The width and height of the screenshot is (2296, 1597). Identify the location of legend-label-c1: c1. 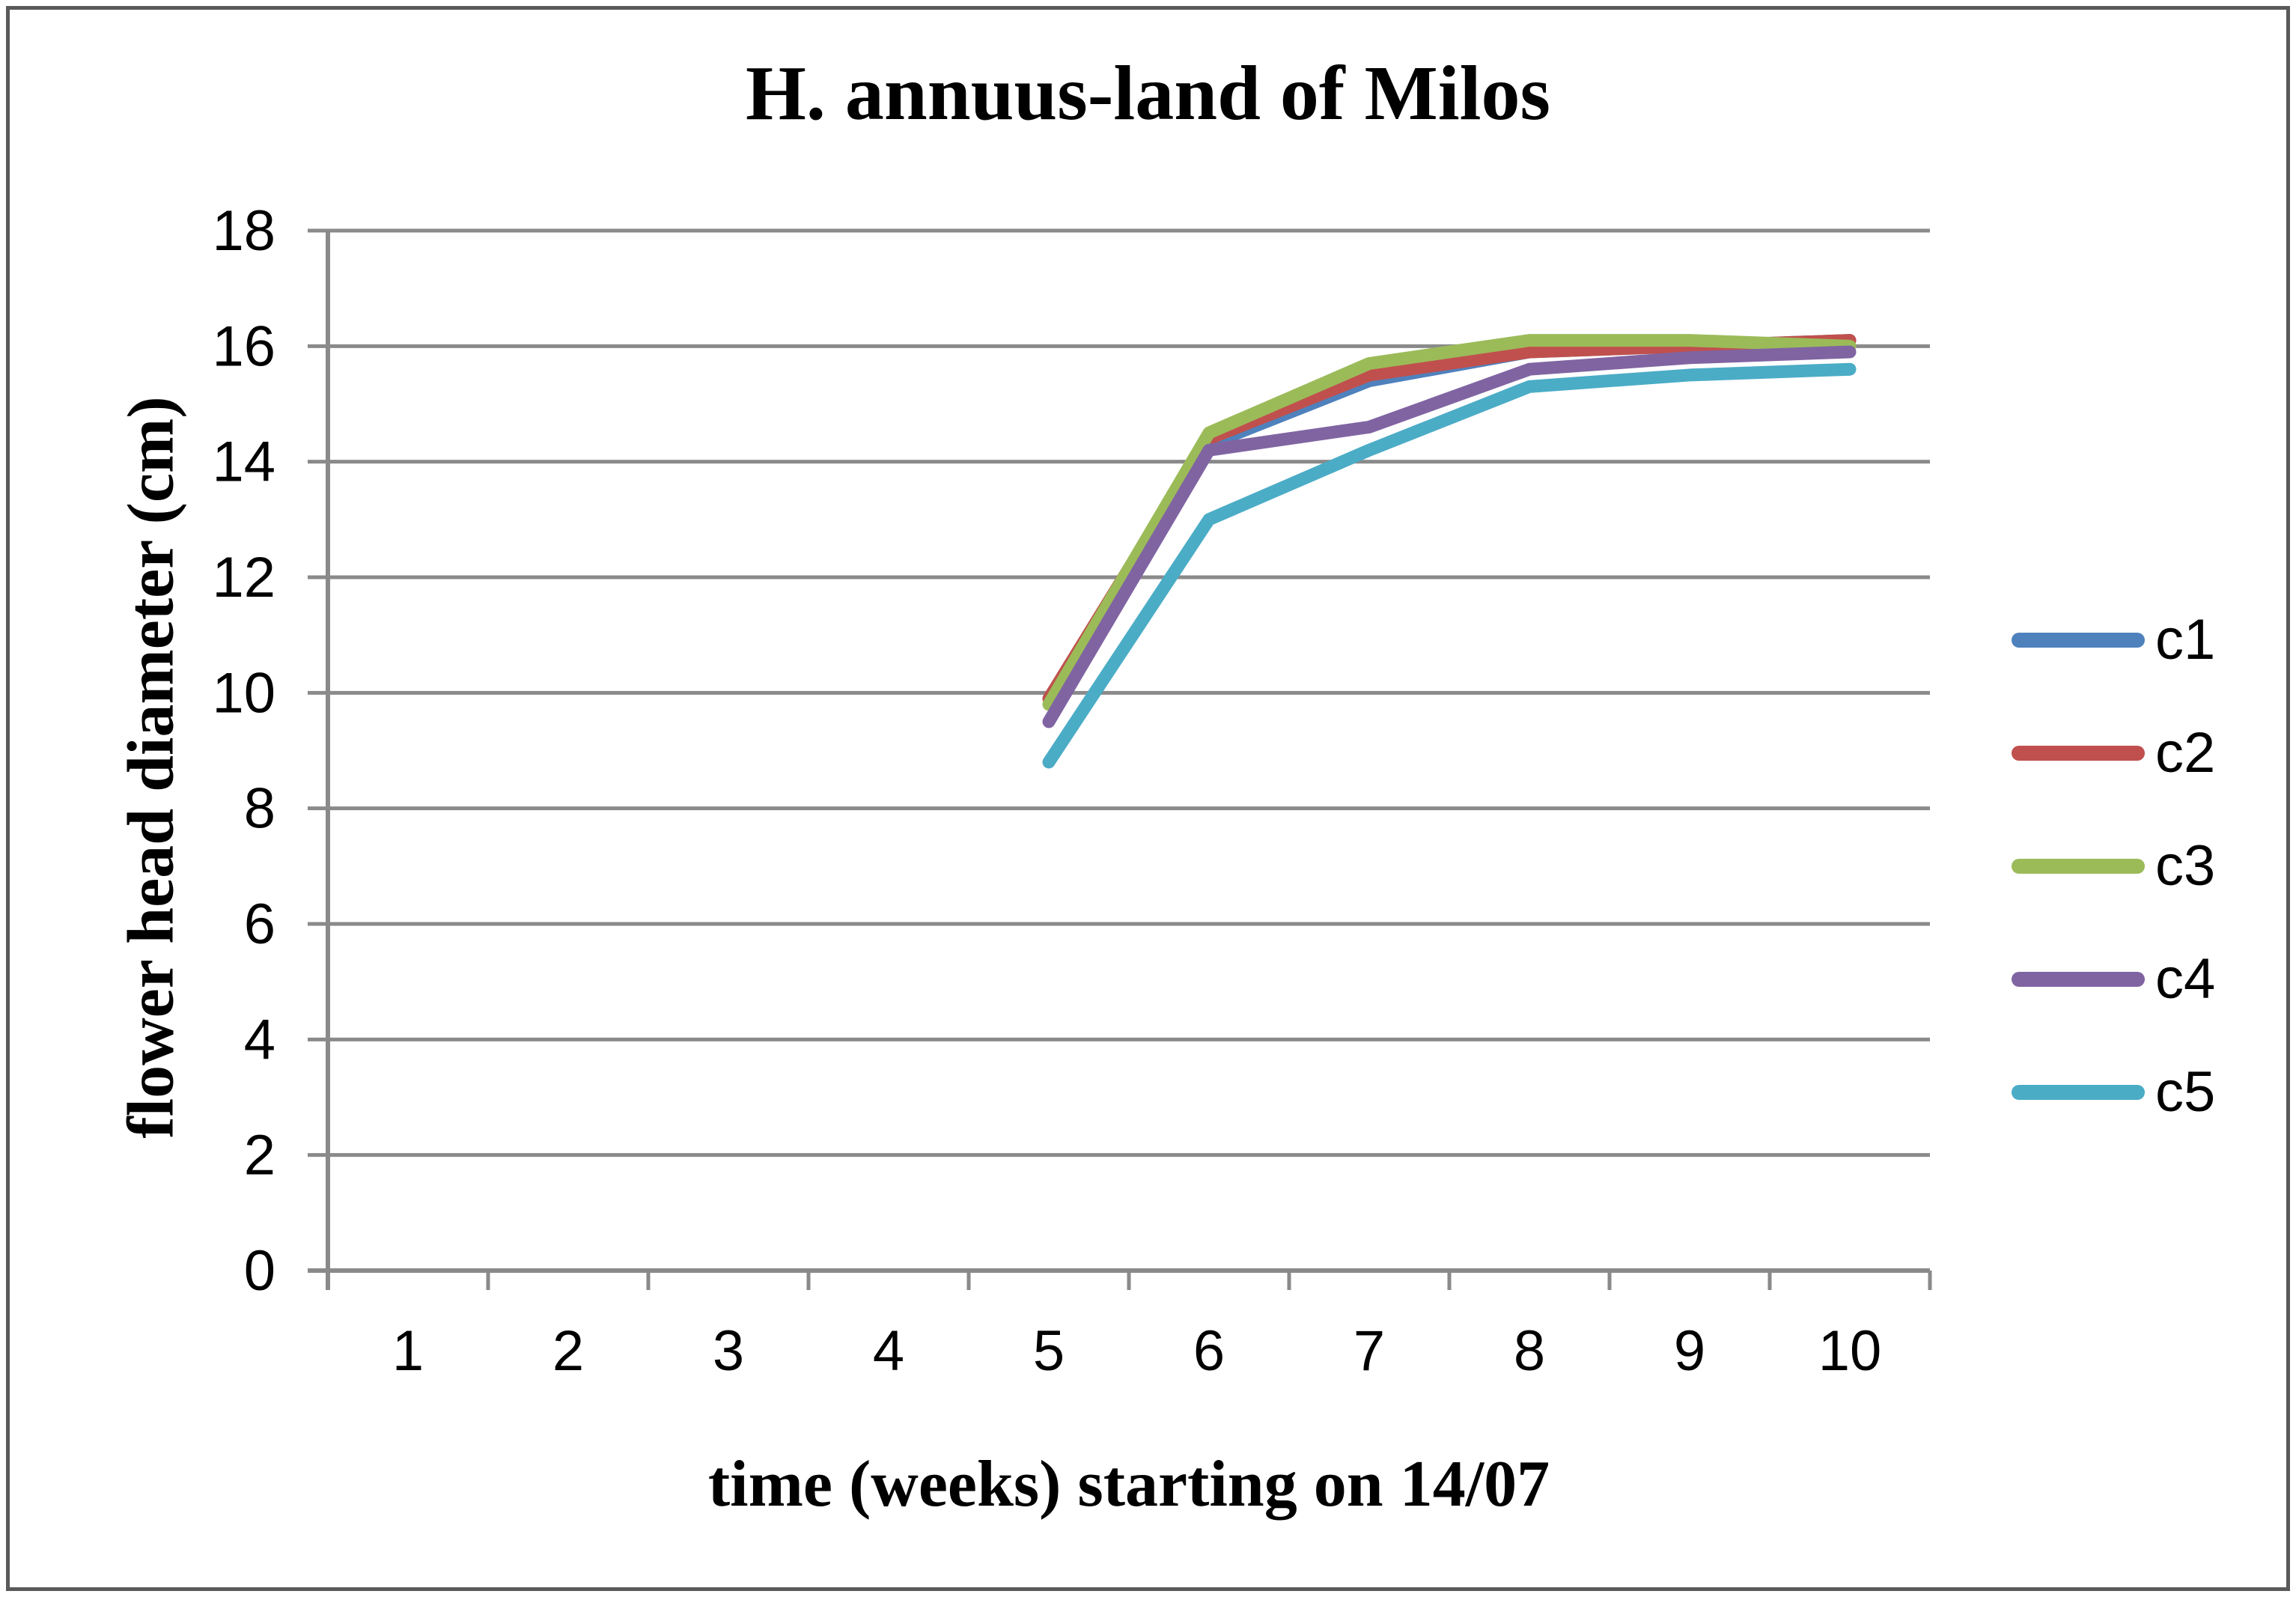
(2185, 639).